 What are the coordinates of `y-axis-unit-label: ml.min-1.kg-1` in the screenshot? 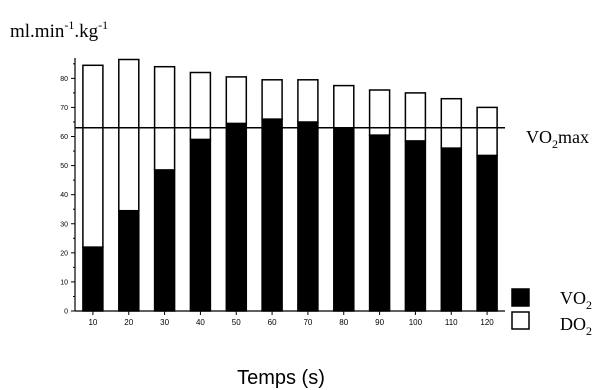 It's located at (59, 30).